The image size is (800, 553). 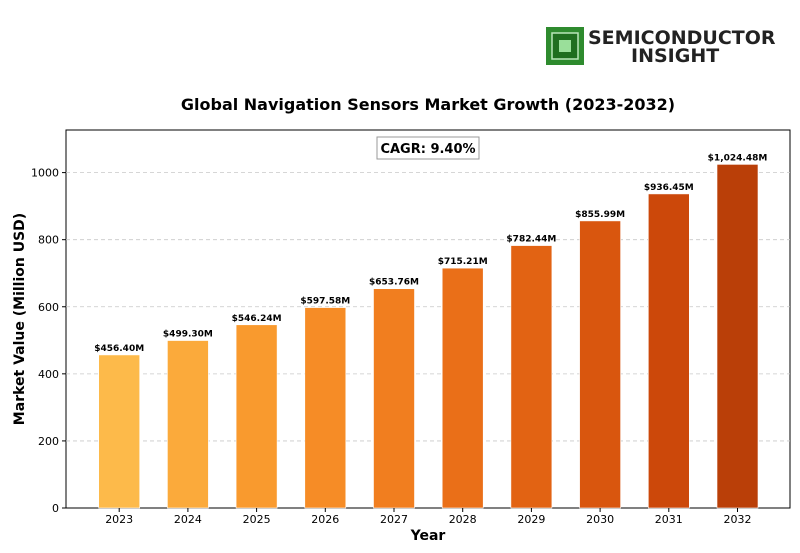 What do you see at coordinates (737, 336) in the screenshot?
I see `bar-2032` at bounding box center [737, 336].